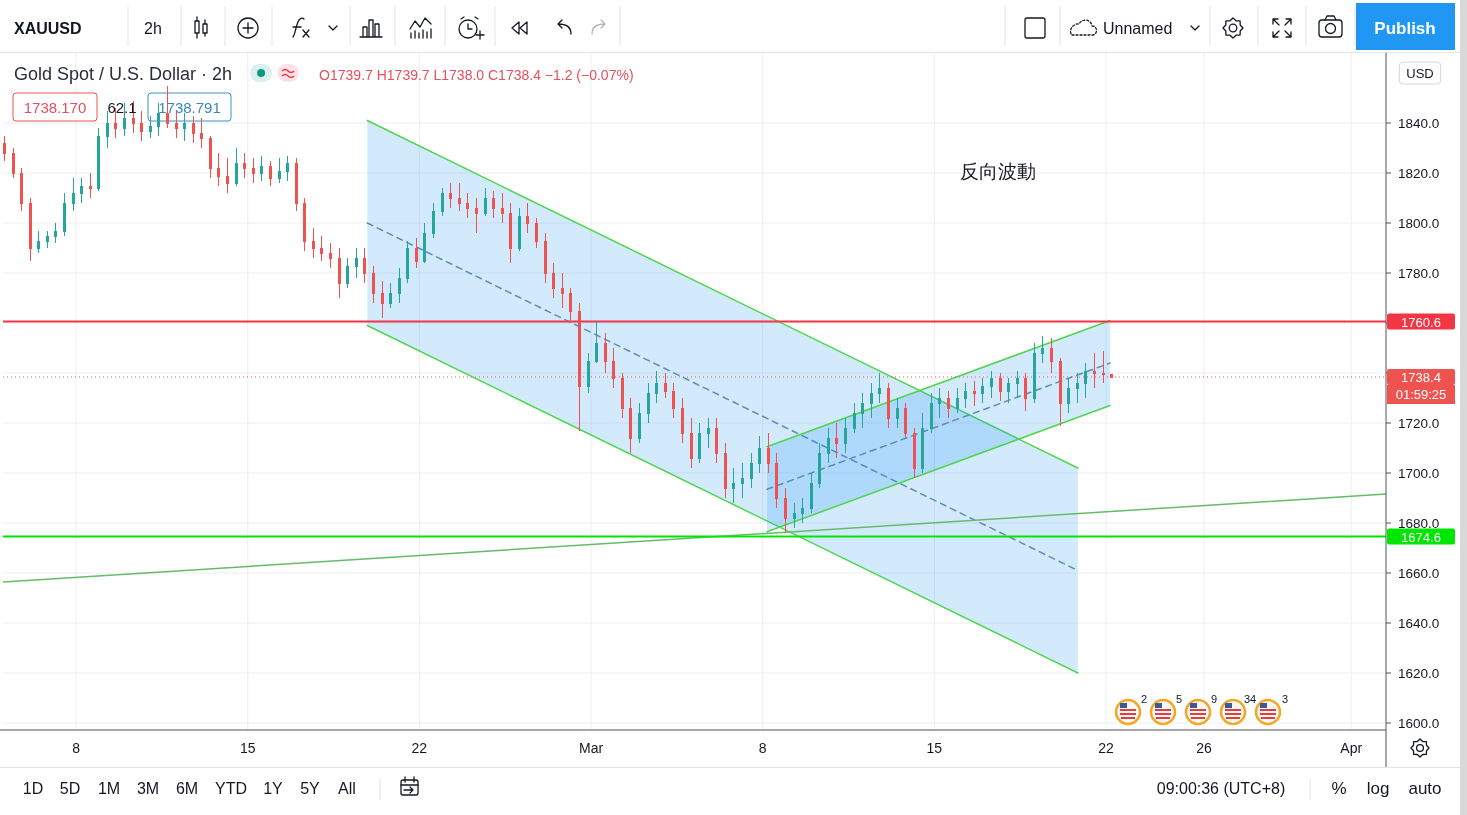  I want to click on text: Gold Spot / U.S. Dollar · 2h, so click(123, 74).